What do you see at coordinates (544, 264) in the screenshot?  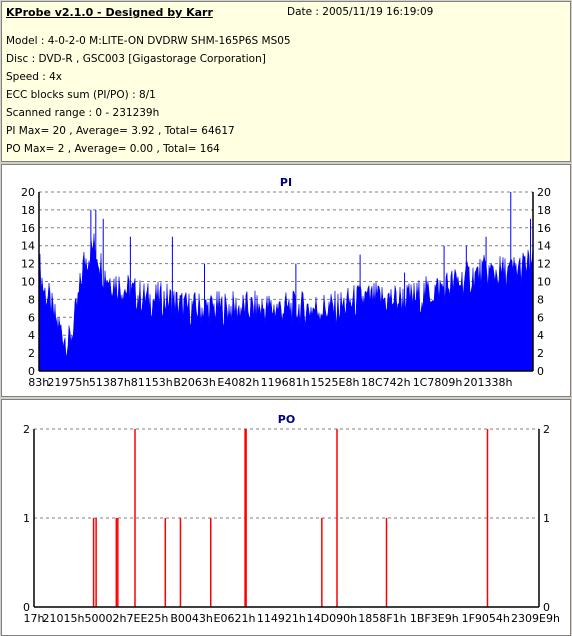 I see `pi-y2-tick-label: 12` at bounding box center [544, 264].